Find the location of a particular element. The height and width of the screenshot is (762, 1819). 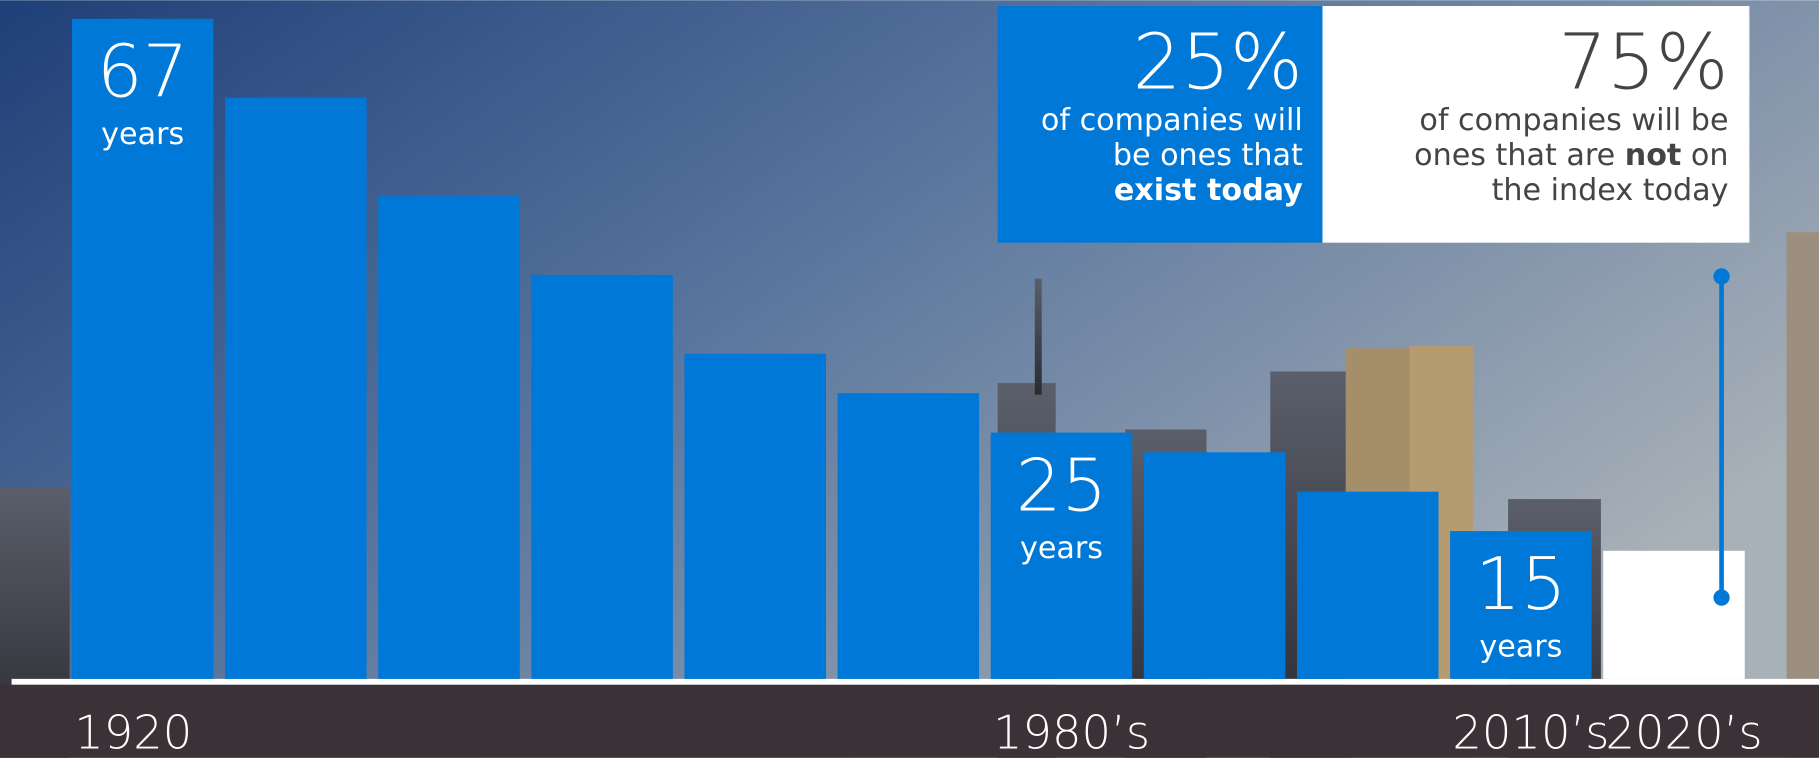

callout-text: of companies will be is located at coordinates (1573, 120).